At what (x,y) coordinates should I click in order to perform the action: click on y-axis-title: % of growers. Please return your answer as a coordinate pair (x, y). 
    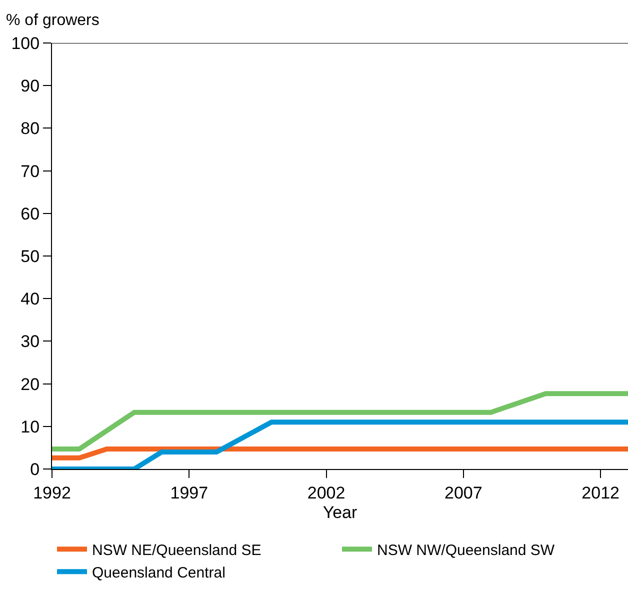
    Looking at the image, I should click on (53, 20).